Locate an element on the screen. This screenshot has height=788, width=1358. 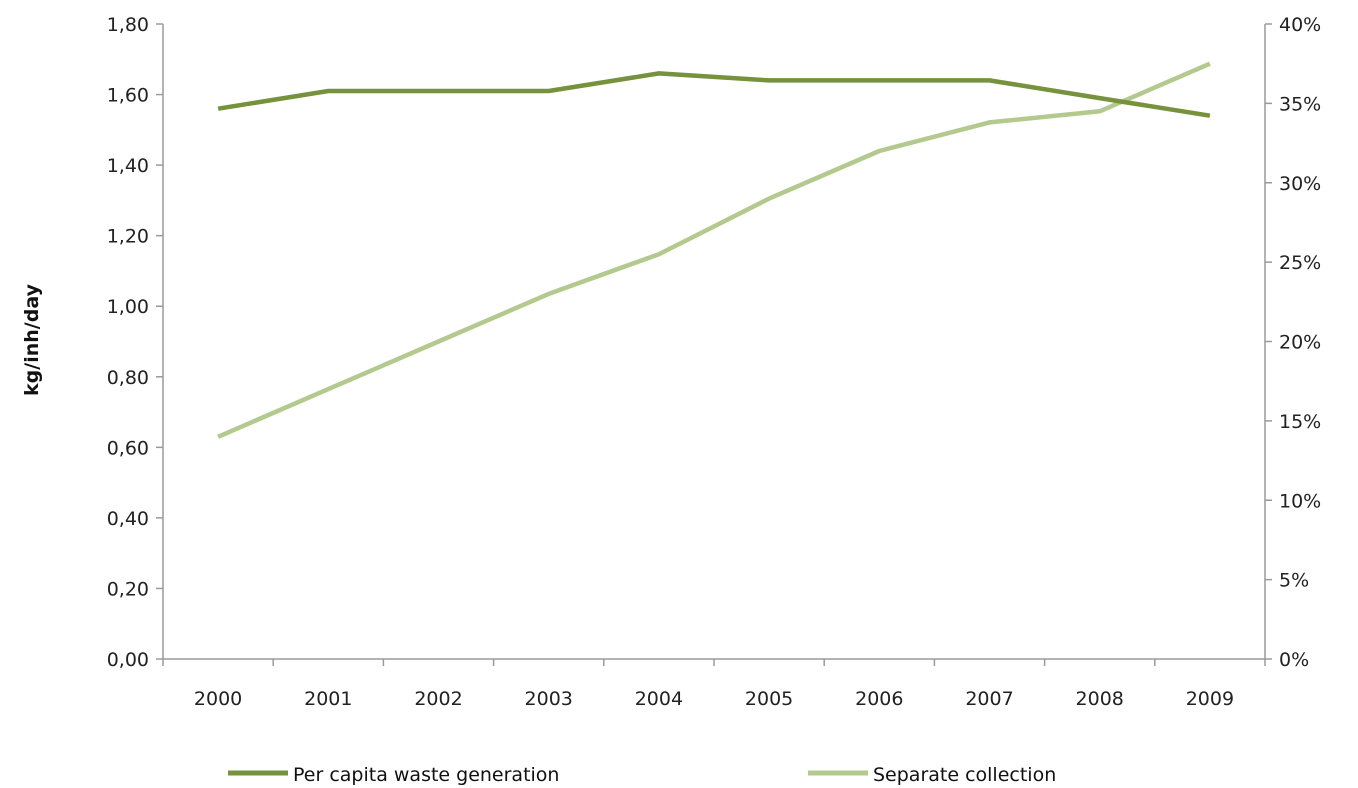
y-right-tick-label: 20% is located at coordinates (1300, 343).